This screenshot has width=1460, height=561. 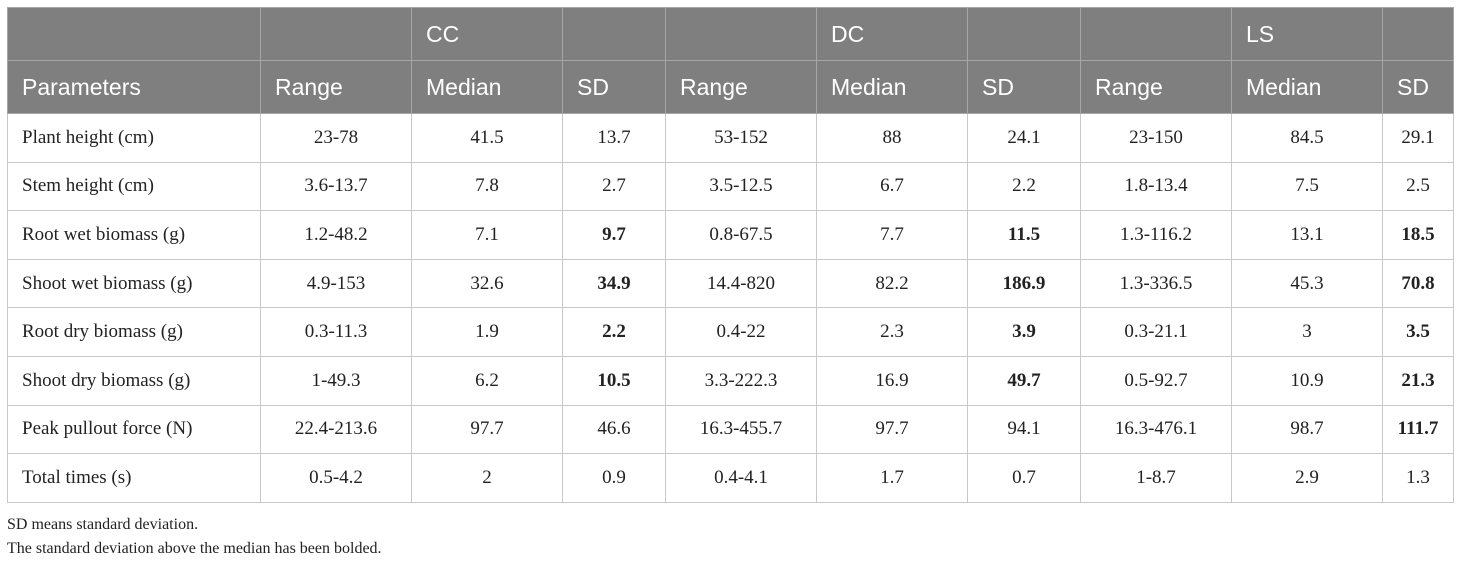 What do you see at coordinates (614, 235) in the screenshot?
I see `value-cell: 9.7` at bounding box center [614, 235].